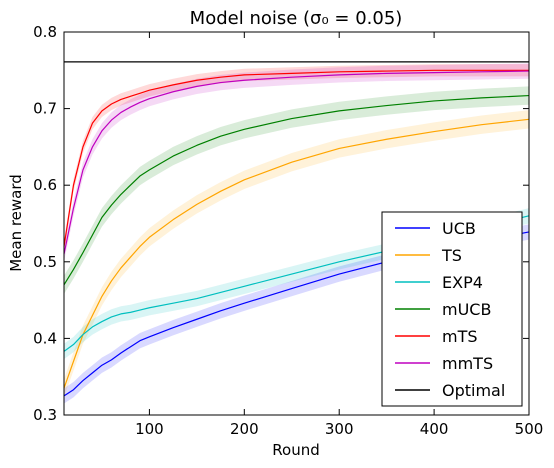 The image size is (554, 468). What do you see at coordinates (45, 338) in the screenshot?
I see `y-tick-label: 0.4` at bounding box center [45, 338].